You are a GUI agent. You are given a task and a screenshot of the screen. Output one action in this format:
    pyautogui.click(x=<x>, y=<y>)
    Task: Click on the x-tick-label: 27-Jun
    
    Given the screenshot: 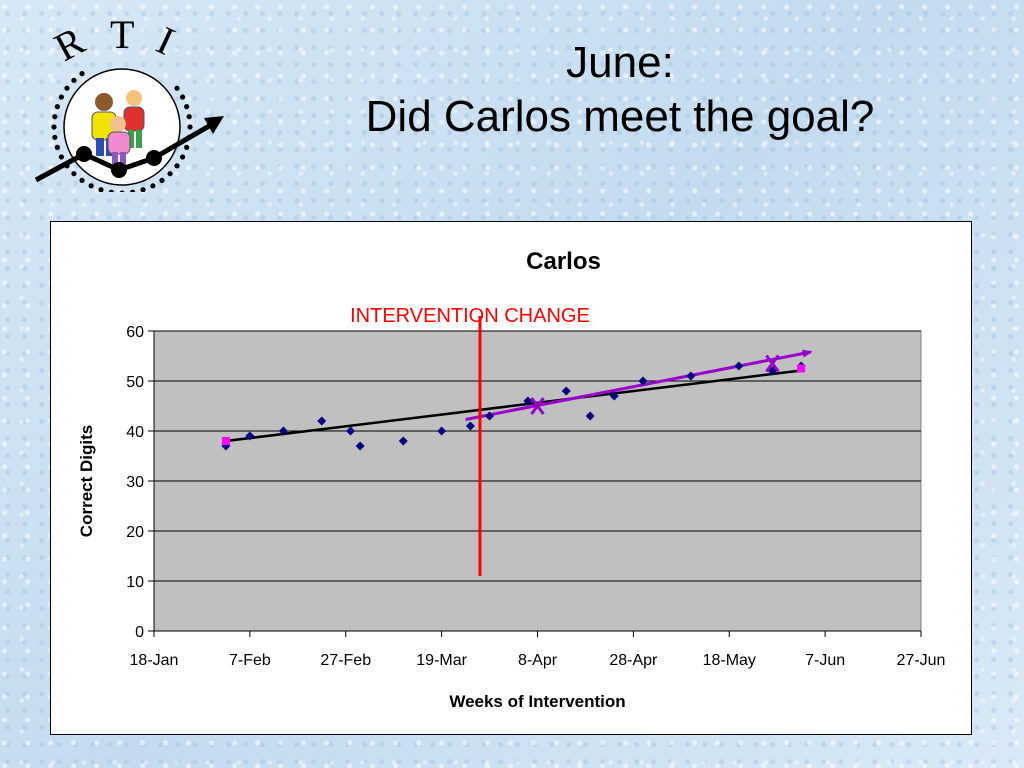 What is the action you would take?
    pyautogui.click(x=921, y=660)
    